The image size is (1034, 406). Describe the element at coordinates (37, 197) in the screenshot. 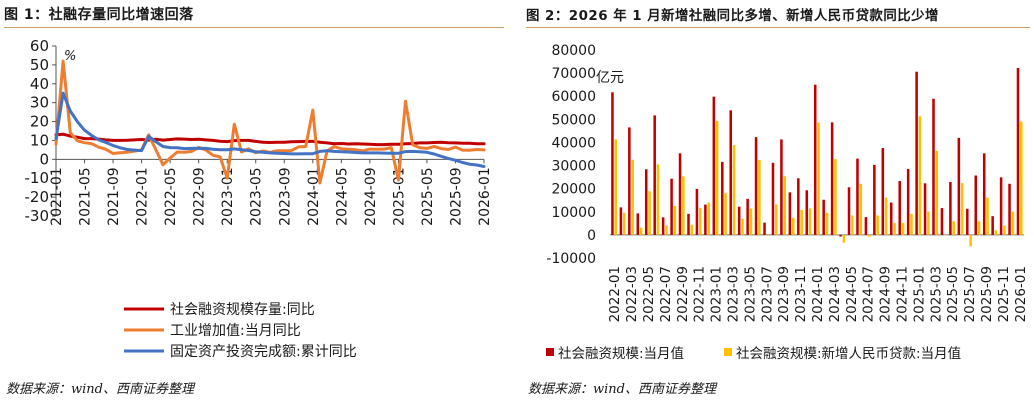

I see `y-tick-label: -20` at that location.